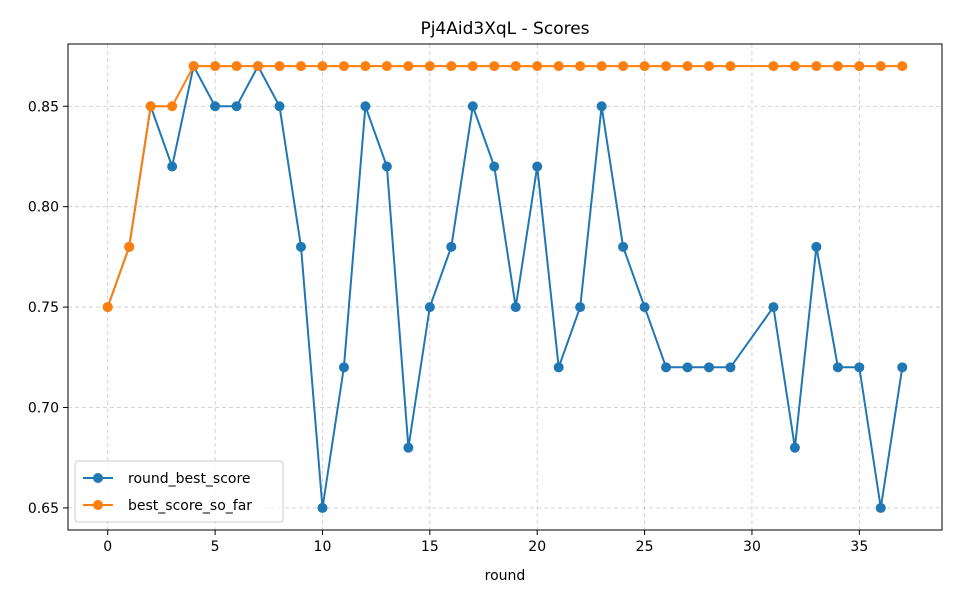 The width and height of the screenshot is (960, 600). Describe the element at coordinates (98, 478) in the screenshot. I see `legend-marker-round-best-score` at that location.